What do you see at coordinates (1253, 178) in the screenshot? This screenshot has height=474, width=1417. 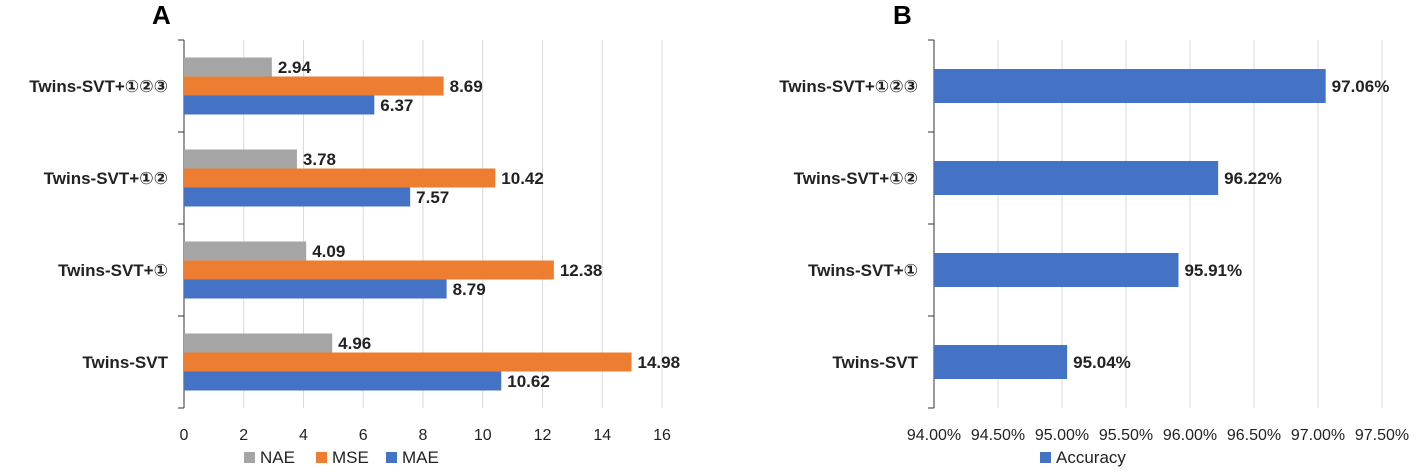 I see `data-label: 96.22%` at bounding box center [1253, 178].